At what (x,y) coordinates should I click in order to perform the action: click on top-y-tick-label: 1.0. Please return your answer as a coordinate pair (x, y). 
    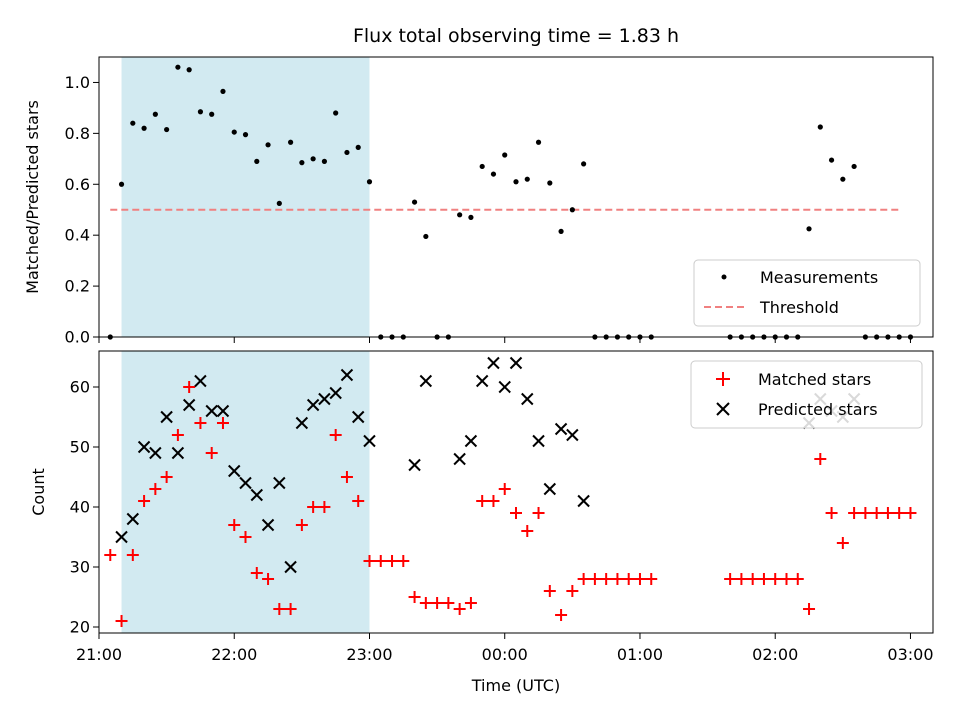
    Looking at the image, I should click on (77, 82).